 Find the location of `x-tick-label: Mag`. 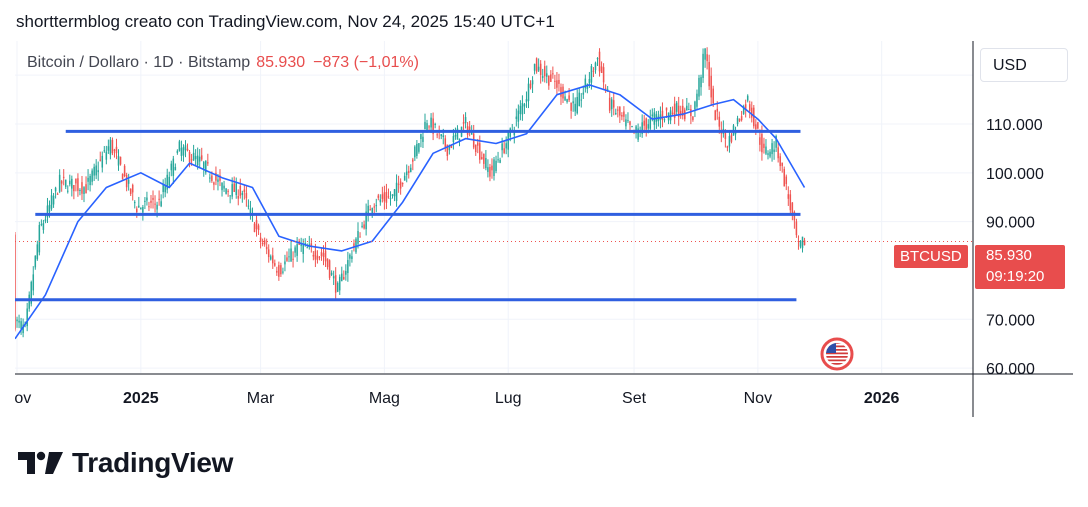

x-tick-label: Mag is located at coordinates (384, 398).